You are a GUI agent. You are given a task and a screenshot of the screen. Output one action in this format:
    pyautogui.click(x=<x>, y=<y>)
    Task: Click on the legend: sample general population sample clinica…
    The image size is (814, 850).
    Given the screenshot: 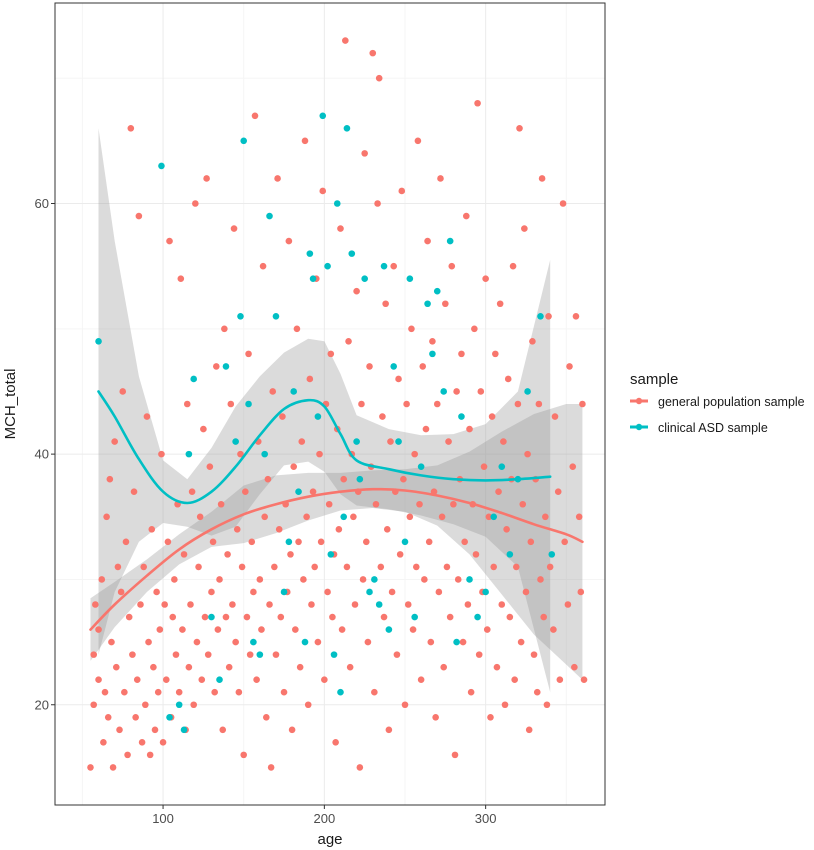 What is the action you would take?
    pyautogui.click(x=716, y=404)
    